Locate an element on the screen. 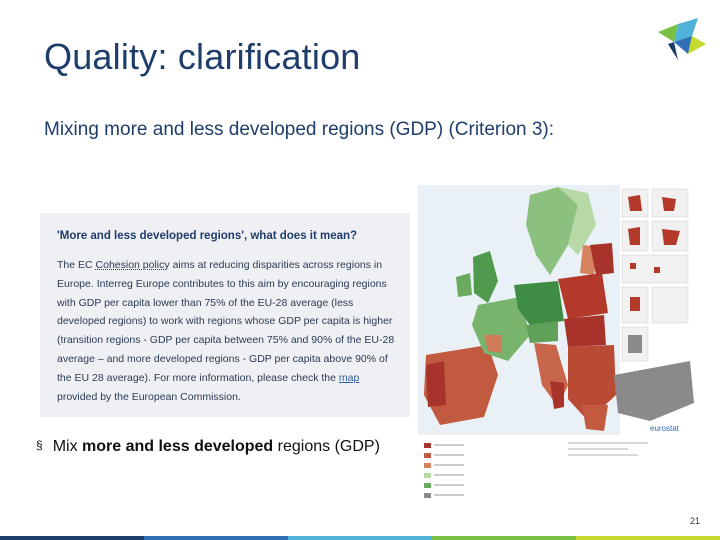 This screenshot has width=720, height=540. definition-text-start: The EC is located at coordinates (76, 265).